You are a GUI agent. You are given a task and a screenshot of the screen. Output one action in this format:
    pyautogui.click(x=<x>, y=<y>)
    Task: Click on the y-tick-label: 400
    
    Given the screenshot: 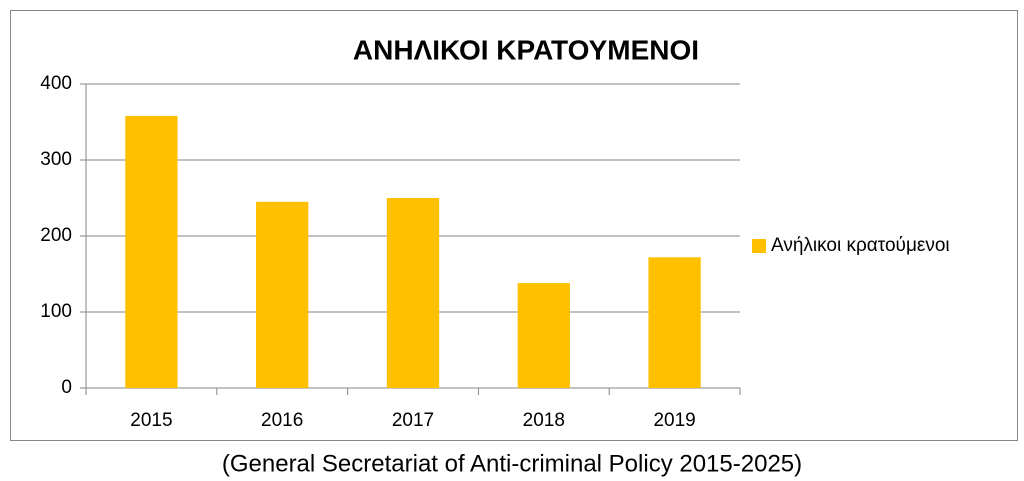 What is the action you would take?
    pyautogui.click(x=56, y=83)
    